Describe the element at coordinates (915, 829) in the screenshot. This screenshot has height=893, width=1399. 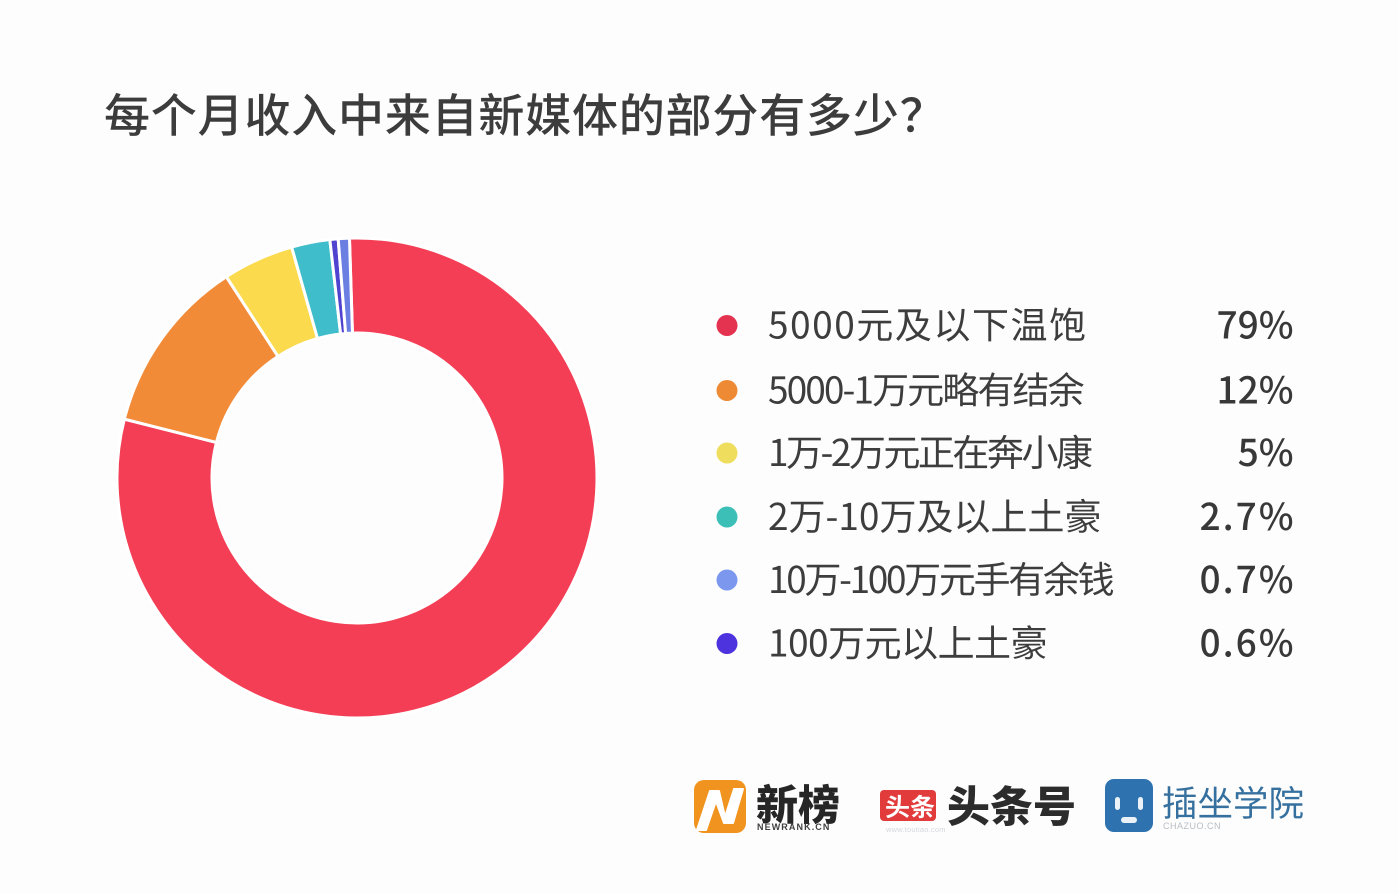
I see `svg-text: www.toutiao.com` at that location.